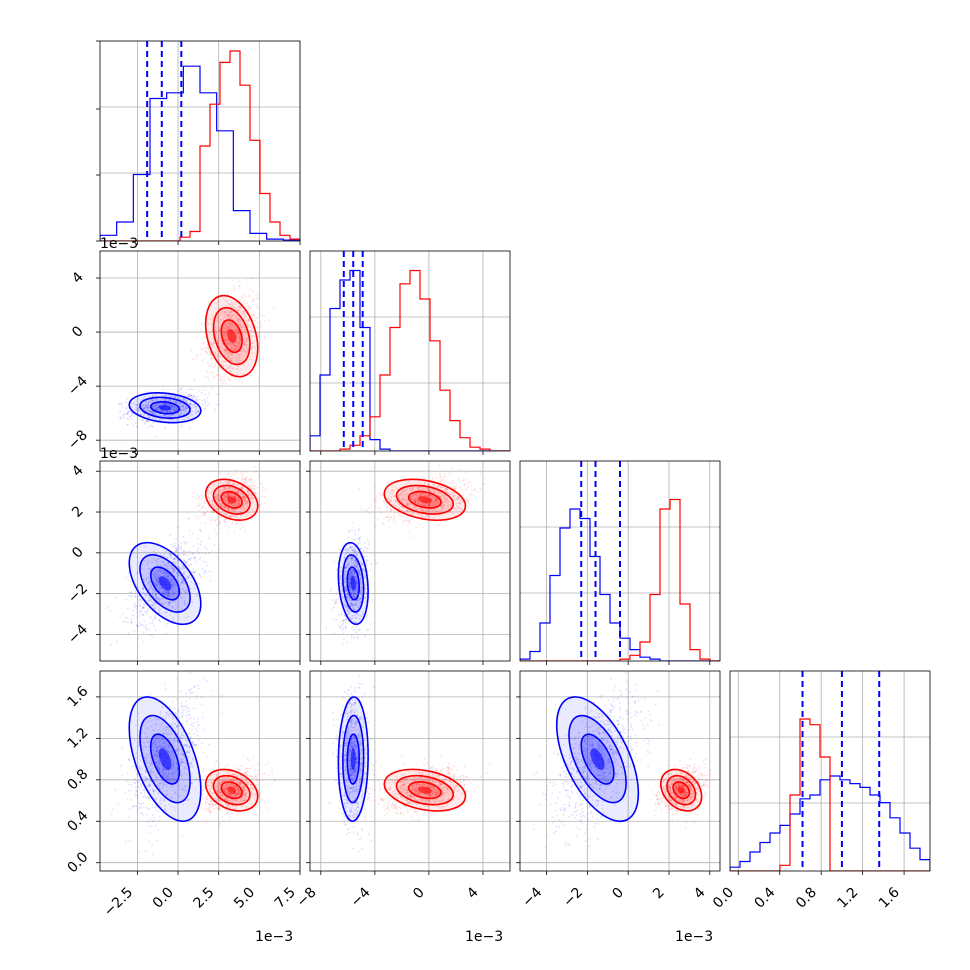 The width and height of the screenshot is (970, 970). I want to click on panel-content, so click(186, 555).